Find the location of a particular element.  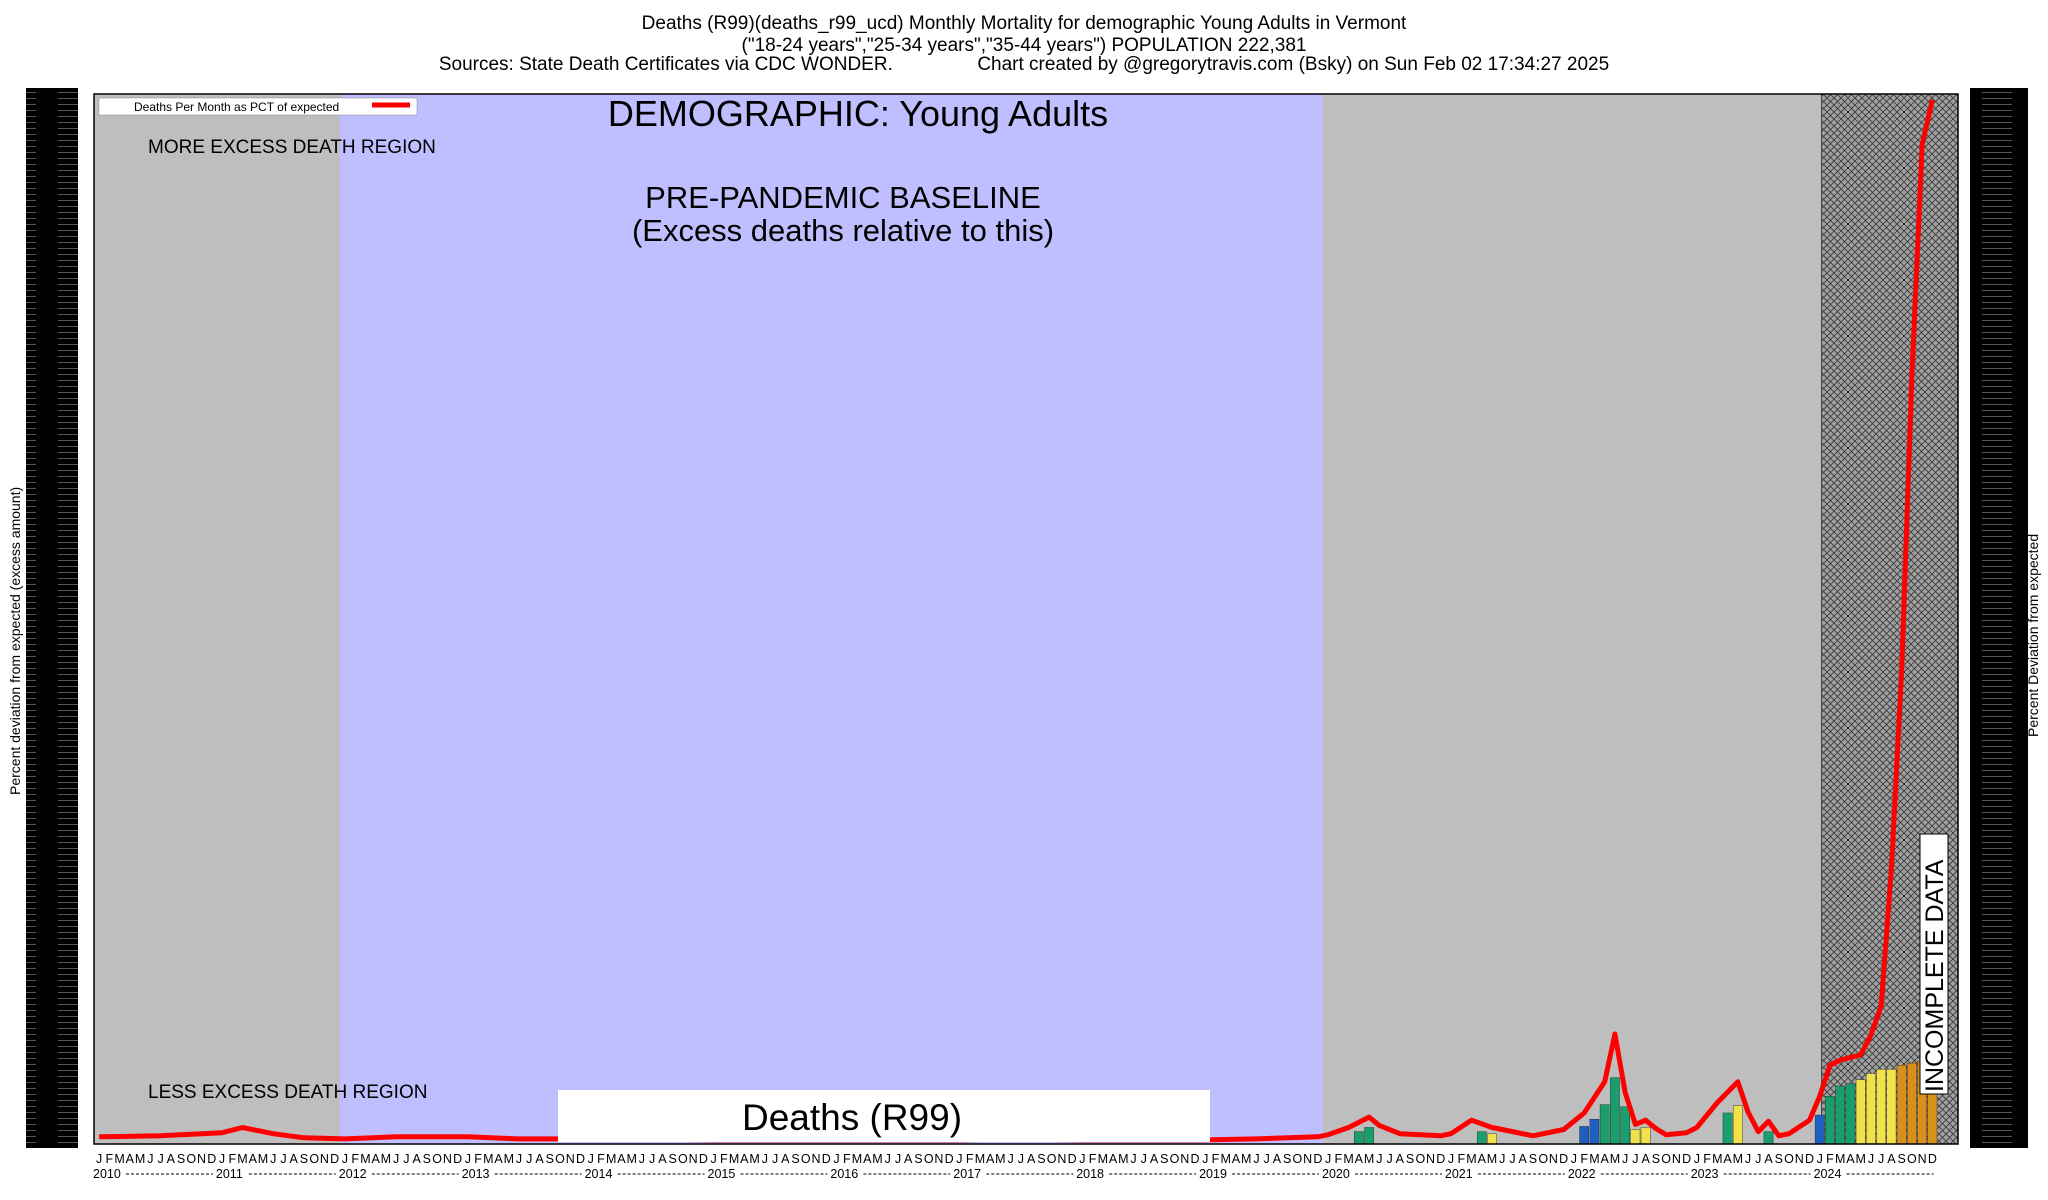

x-year-label: 2012 is located at coordinates (353, 1174).